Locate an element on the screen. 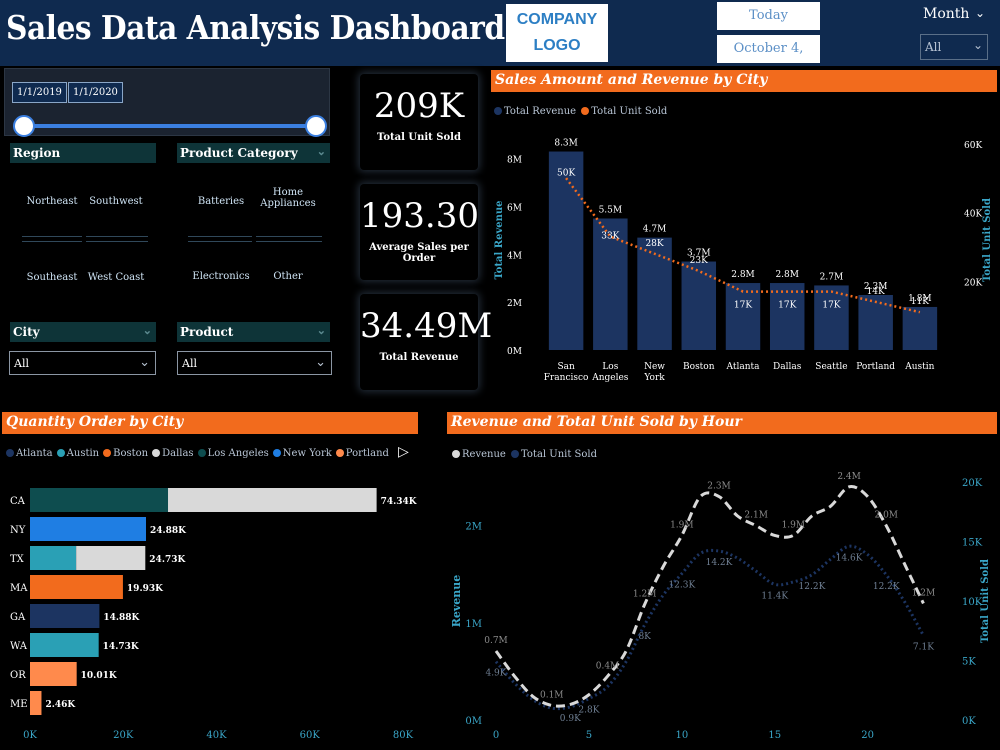 This screenshot has width=1000, height=750. point-data-label: 2.8K is located at coordinates (588, 711).